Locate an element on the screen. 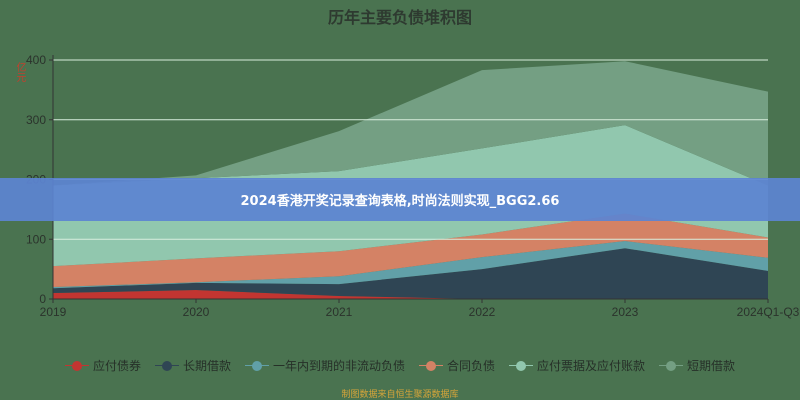 The image size is (800, 400). legend-item-3: 合同负债 is located at coordinates (457, 365).